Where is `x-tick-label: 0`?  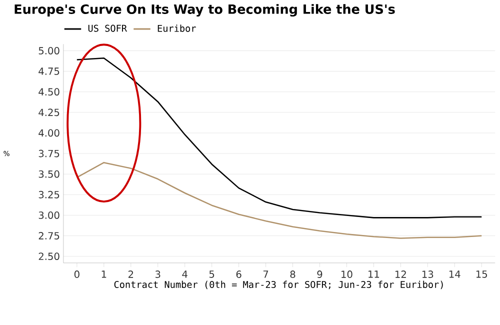 x-tick-label: 0 is located at coordinates (77, 274).